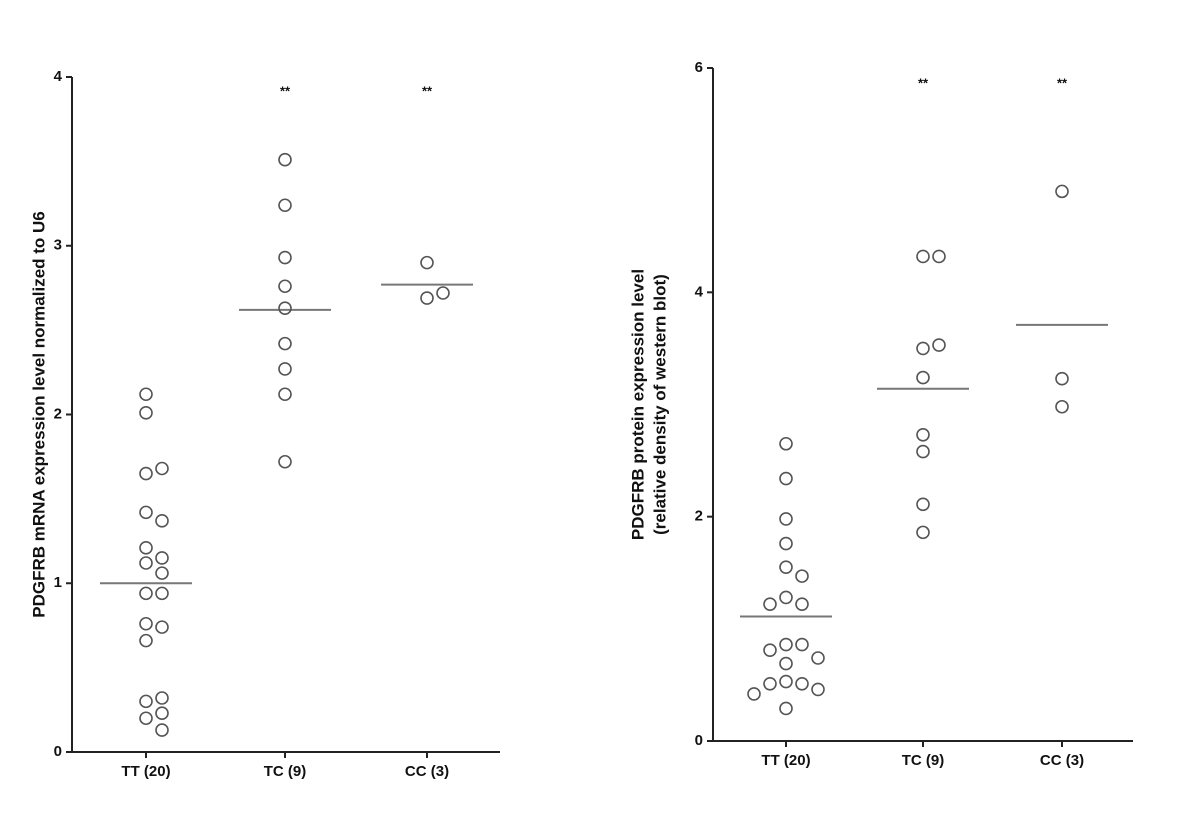 This screenshot has width=1181, height=834. I want to click on y-axis-label: (relative density of western blot), so click(659, 404).